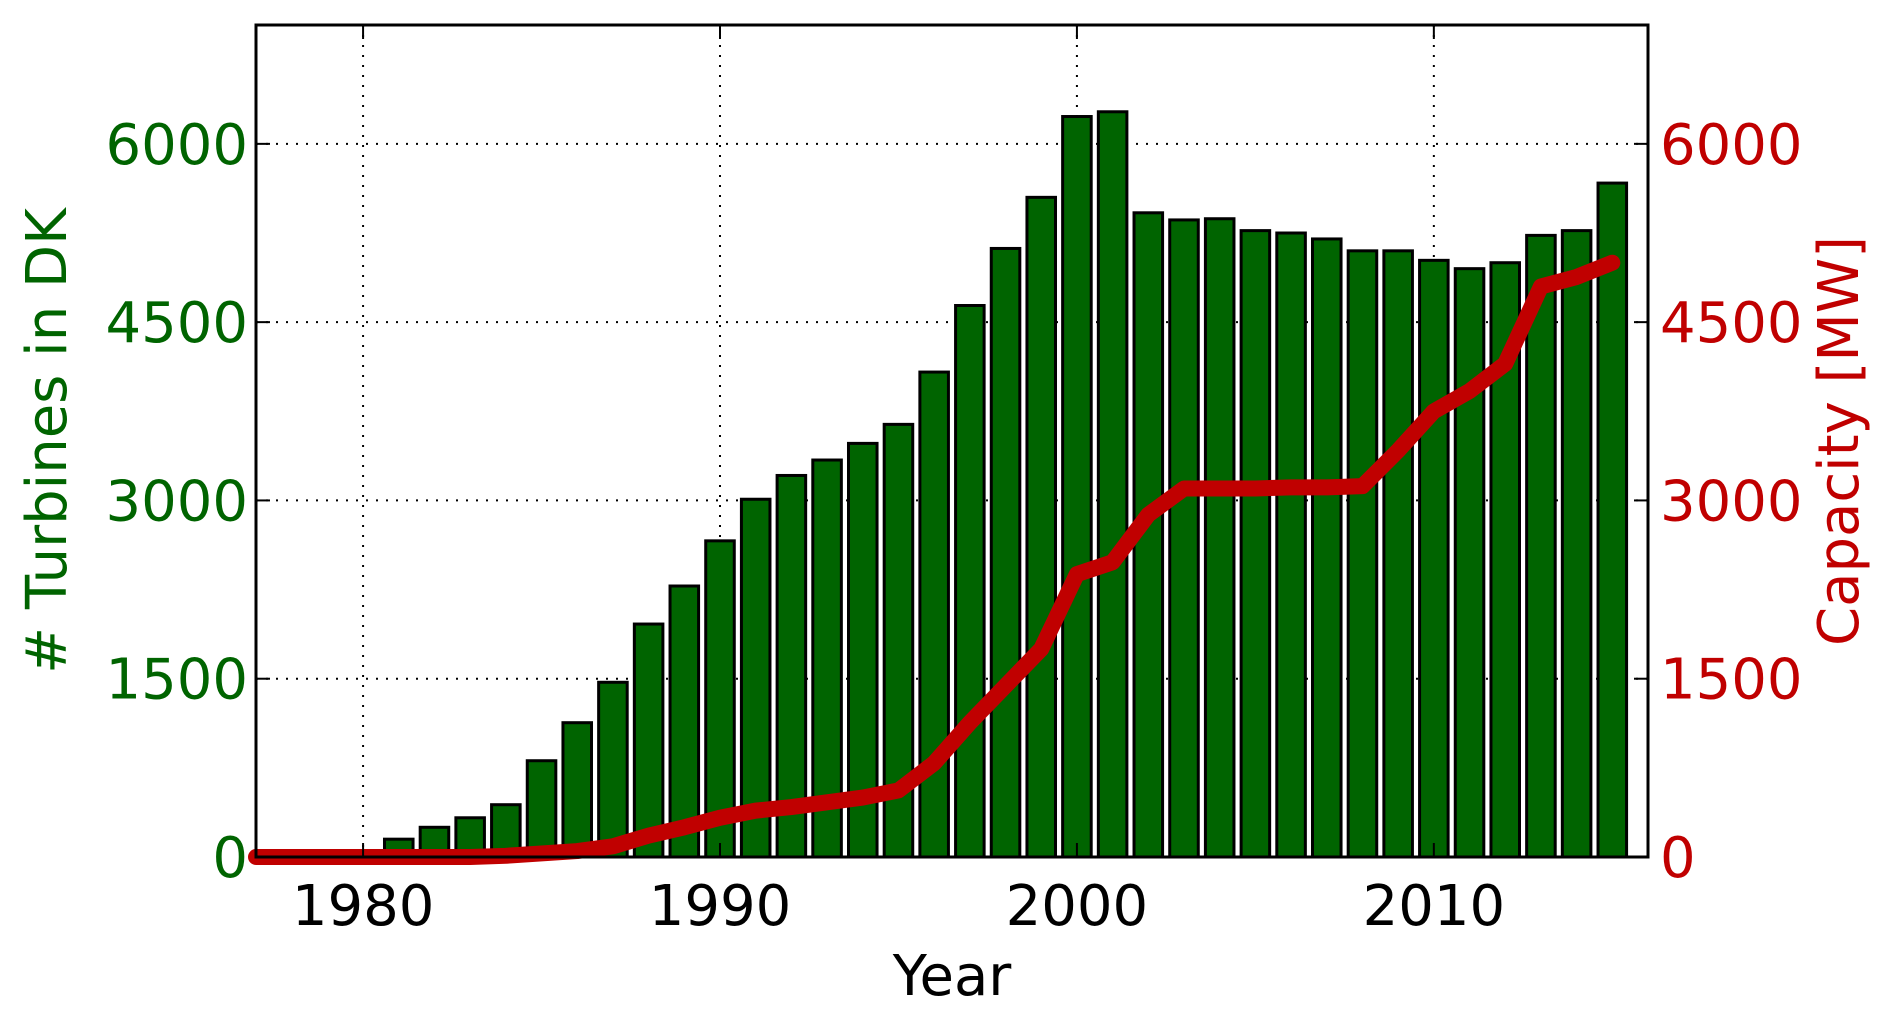 This screenshot has height=1011, width=1895. Describe the element at coordinates (363, 906) in the screenshot. I see `x-tick-label-1980: 1980` at that location.